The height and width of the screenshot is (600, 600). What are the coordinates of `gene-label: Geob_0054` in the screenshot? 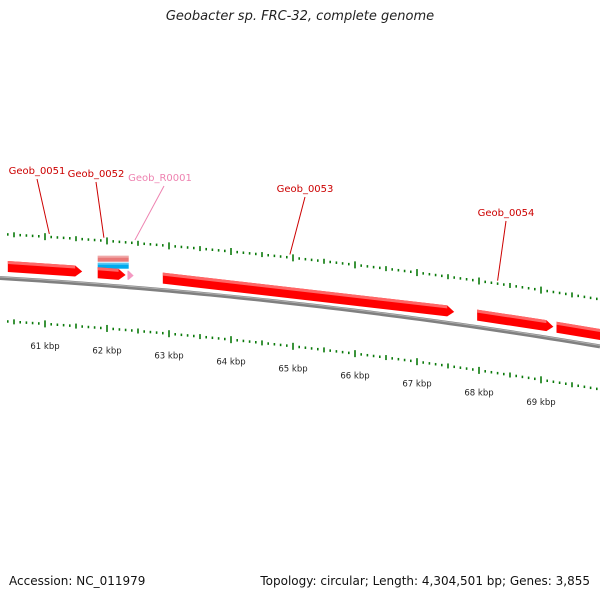 It's located at (506, 213).